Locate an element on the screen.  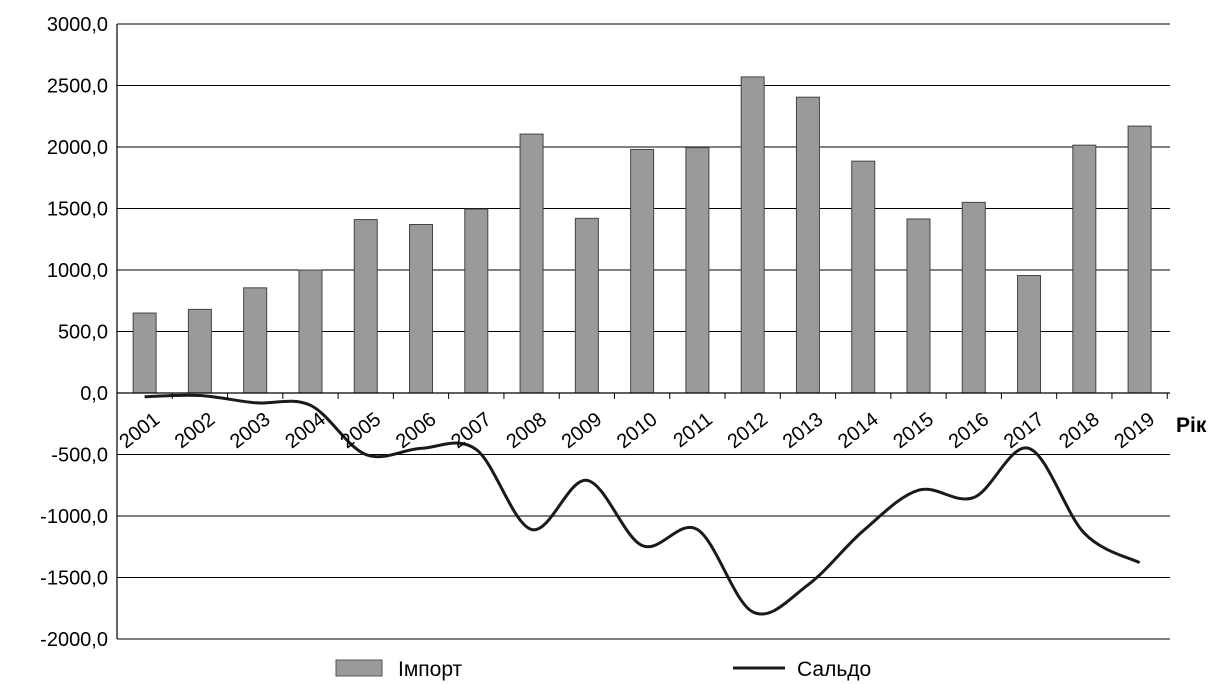
x-tick-label: 2003 is located at coordinates (250, 430).